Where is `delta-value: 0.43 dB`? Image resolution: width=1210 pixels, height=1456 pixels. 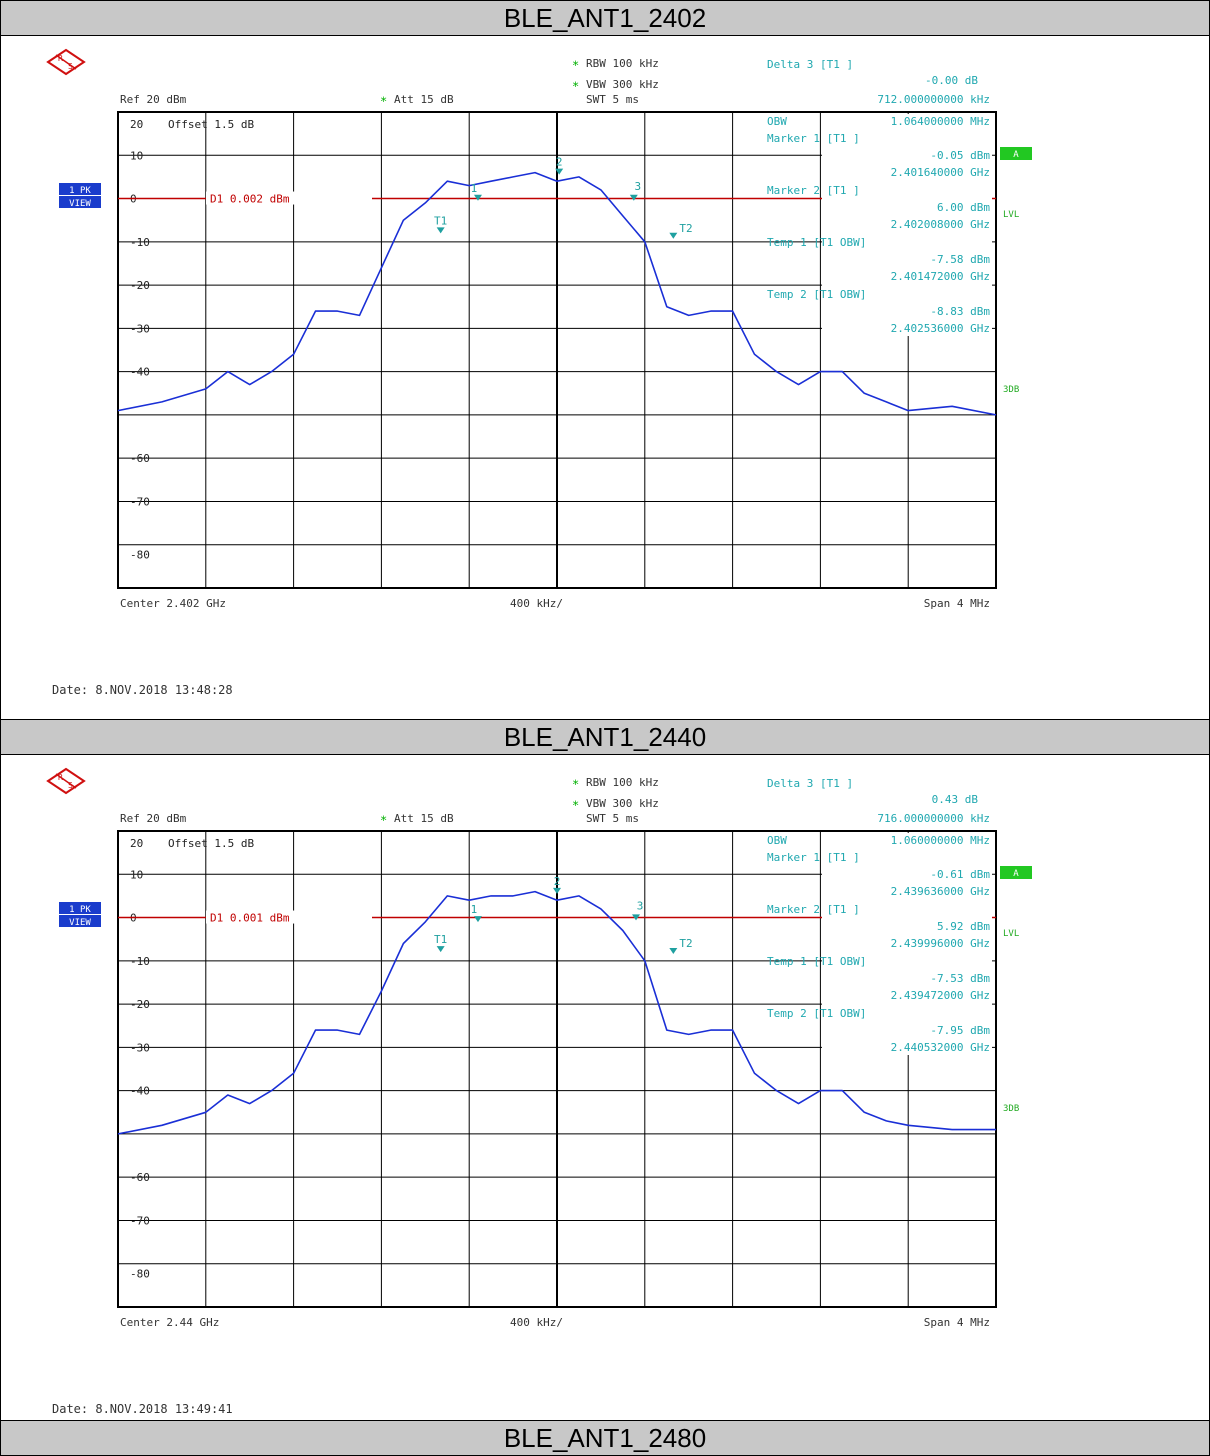 delta-value: 0.43 dB is located at coordinates (955, 799).